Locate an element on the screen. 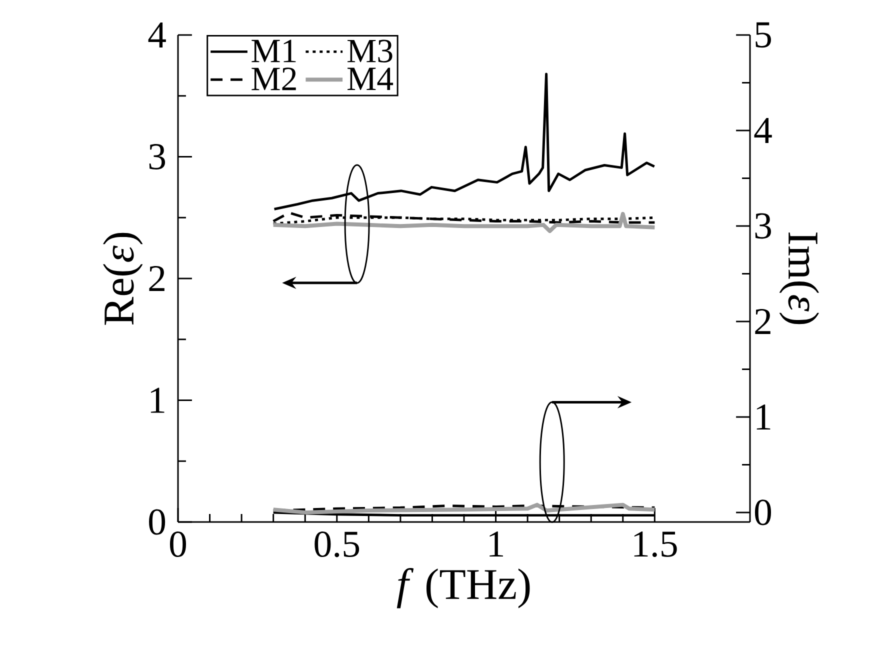 Image resolution: width=891 pixels, height=649 pixels. legend-label: M2 is located at coordinates (274, 79).